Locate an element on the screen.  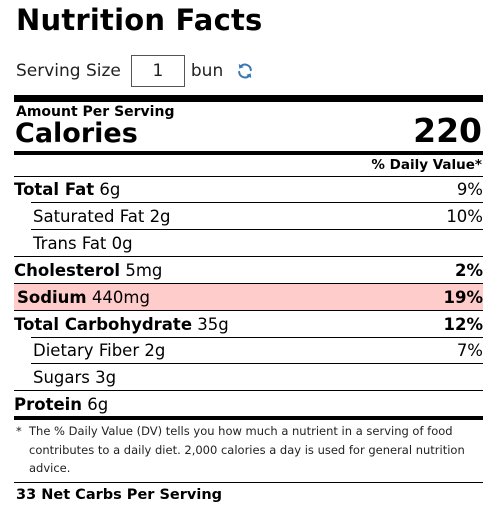
nutrient-percent: 2% is located at coordinates (468, 270).